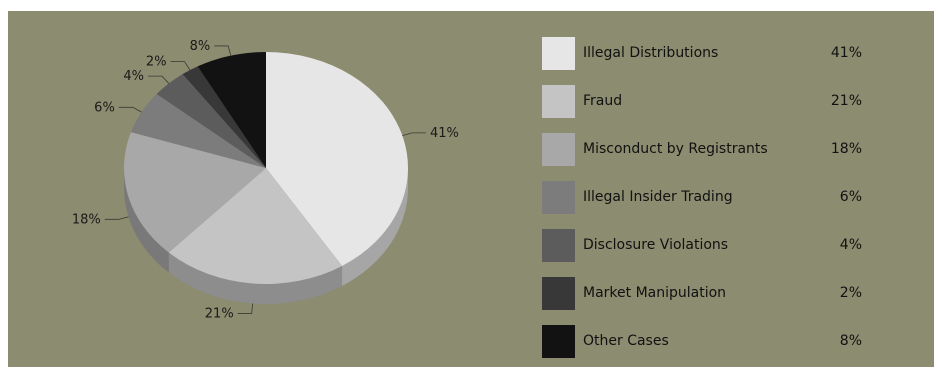 The image size is (942, 374). What do you see at coordinates (86, 219) in the screenshot?
I see `pie-label-misconduct-by-registrants: 18%` at bounding box center [86, 219].